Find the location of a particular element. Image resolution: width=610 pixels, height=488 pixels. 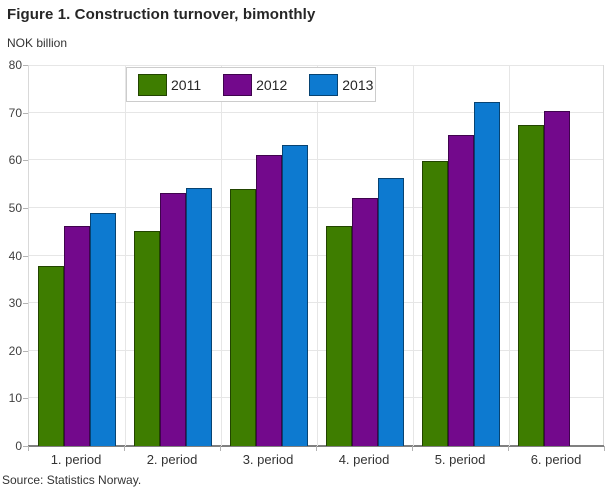

y-axis-unit-label: NOK billion is located at coordinates (37, 43).